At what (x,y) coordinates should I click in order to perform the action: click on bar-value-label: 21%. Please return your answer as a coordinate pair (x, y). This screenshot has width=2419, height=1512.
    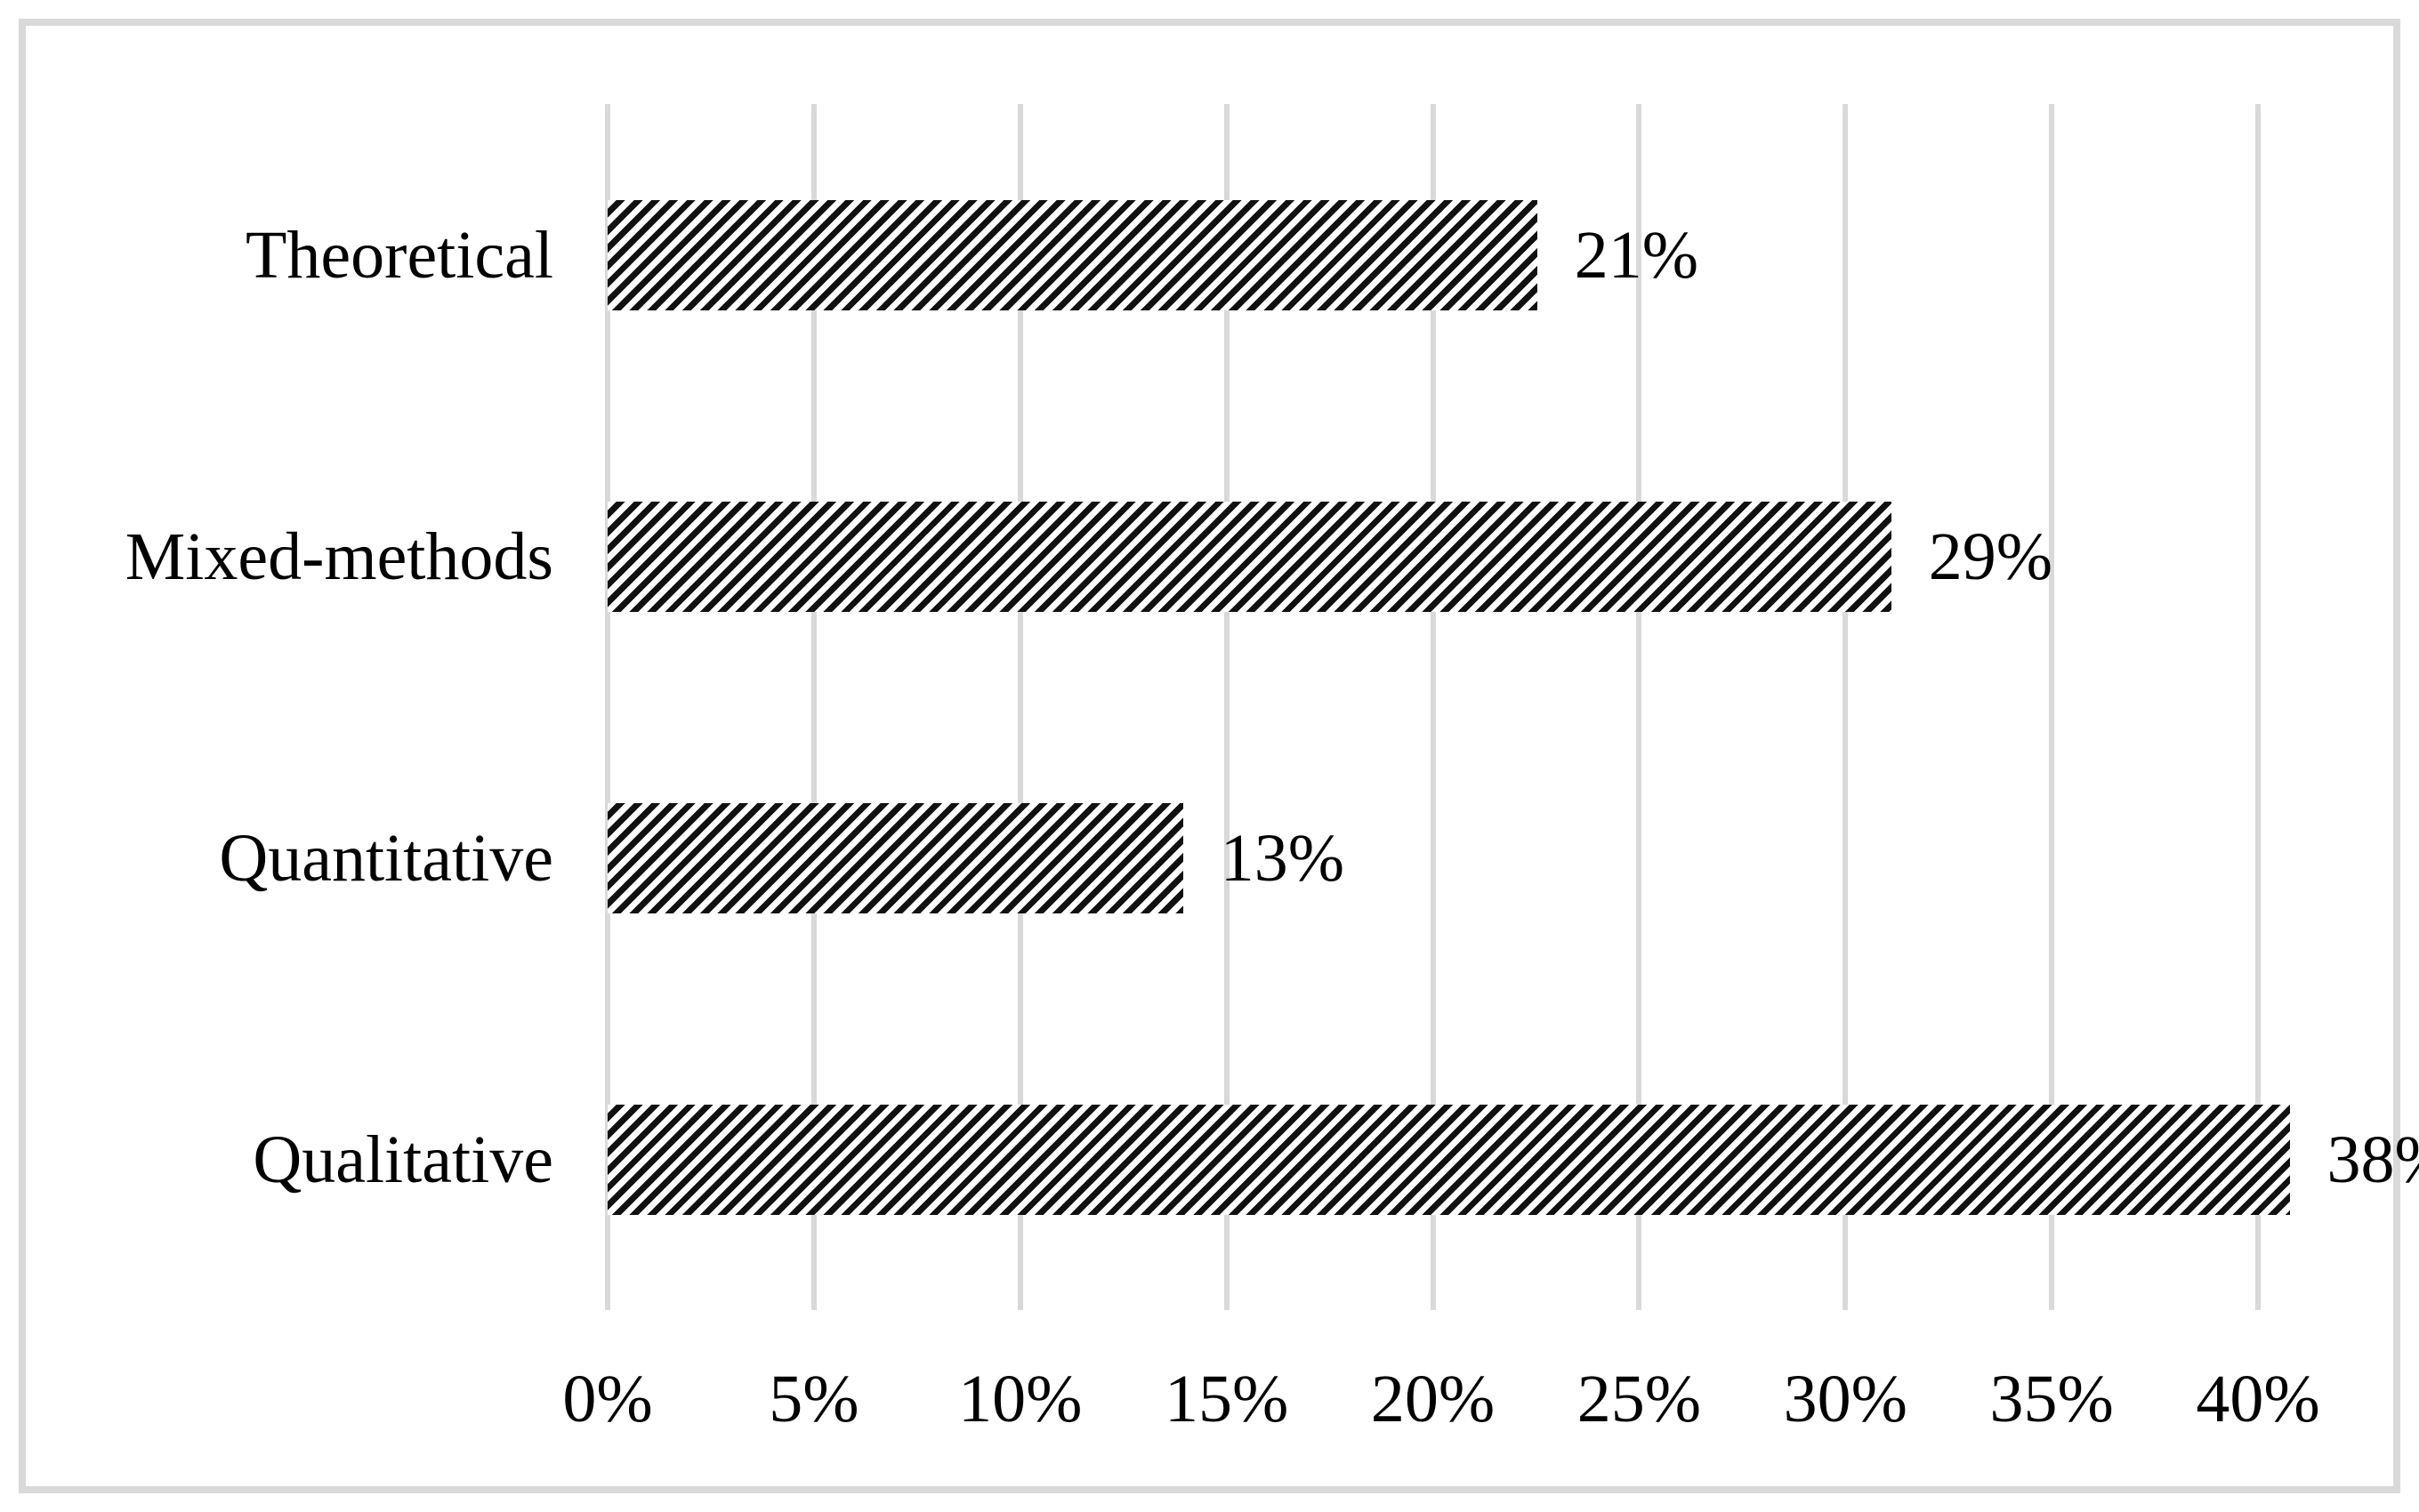
    Looking at the image, I should click on (1636, 255).